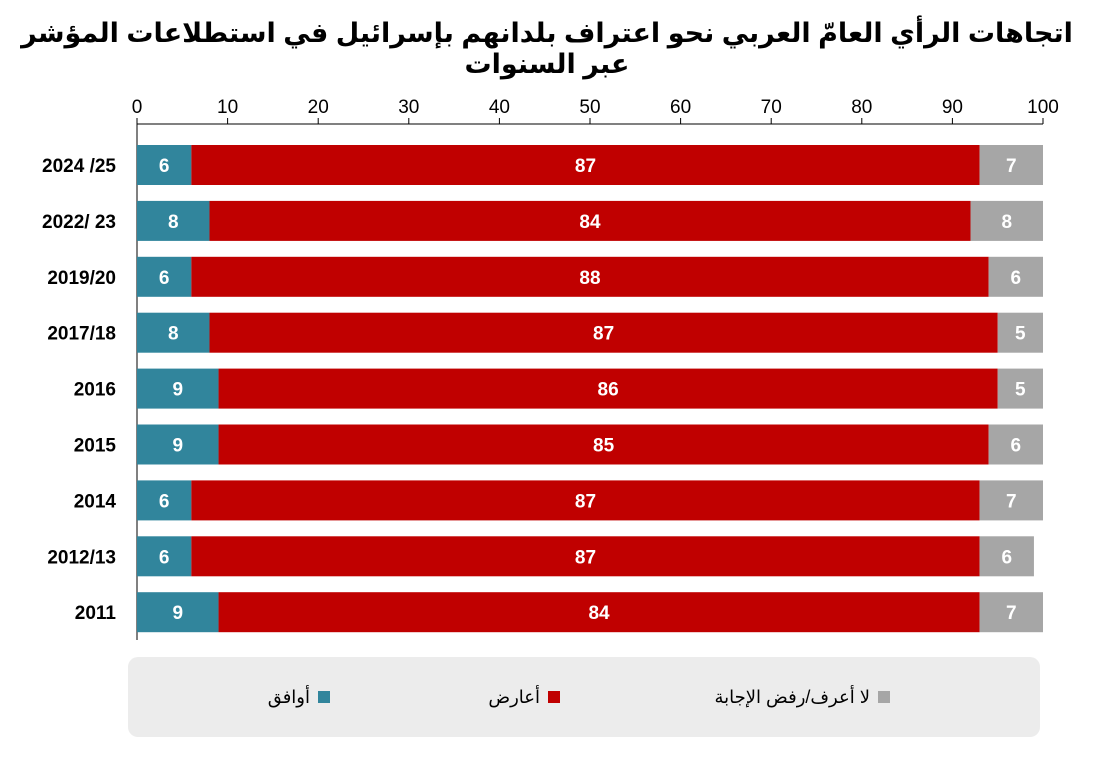  What do you see at coordinates (861, 107) in the screenshot?
I see `x-tick-label: 80` at bounding box center [861, 107].